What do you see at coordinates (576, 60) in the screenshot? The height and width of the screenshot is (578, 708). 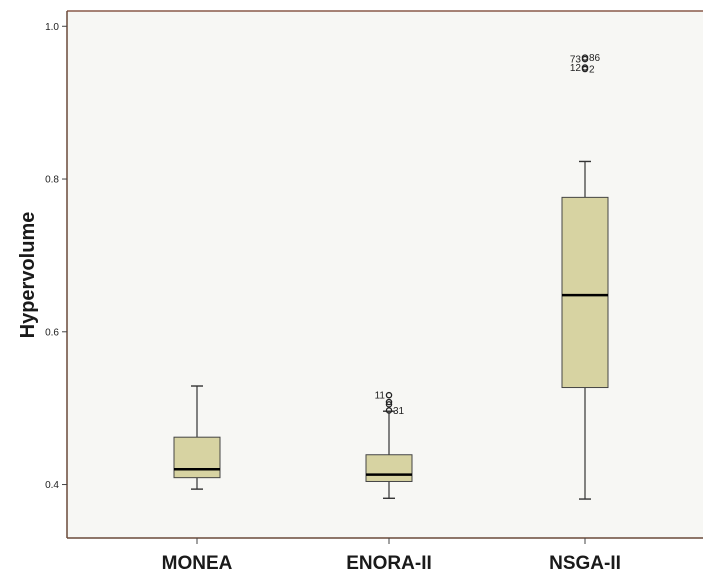 I see `outlier-label: 73` at bounding box center [576, 60].